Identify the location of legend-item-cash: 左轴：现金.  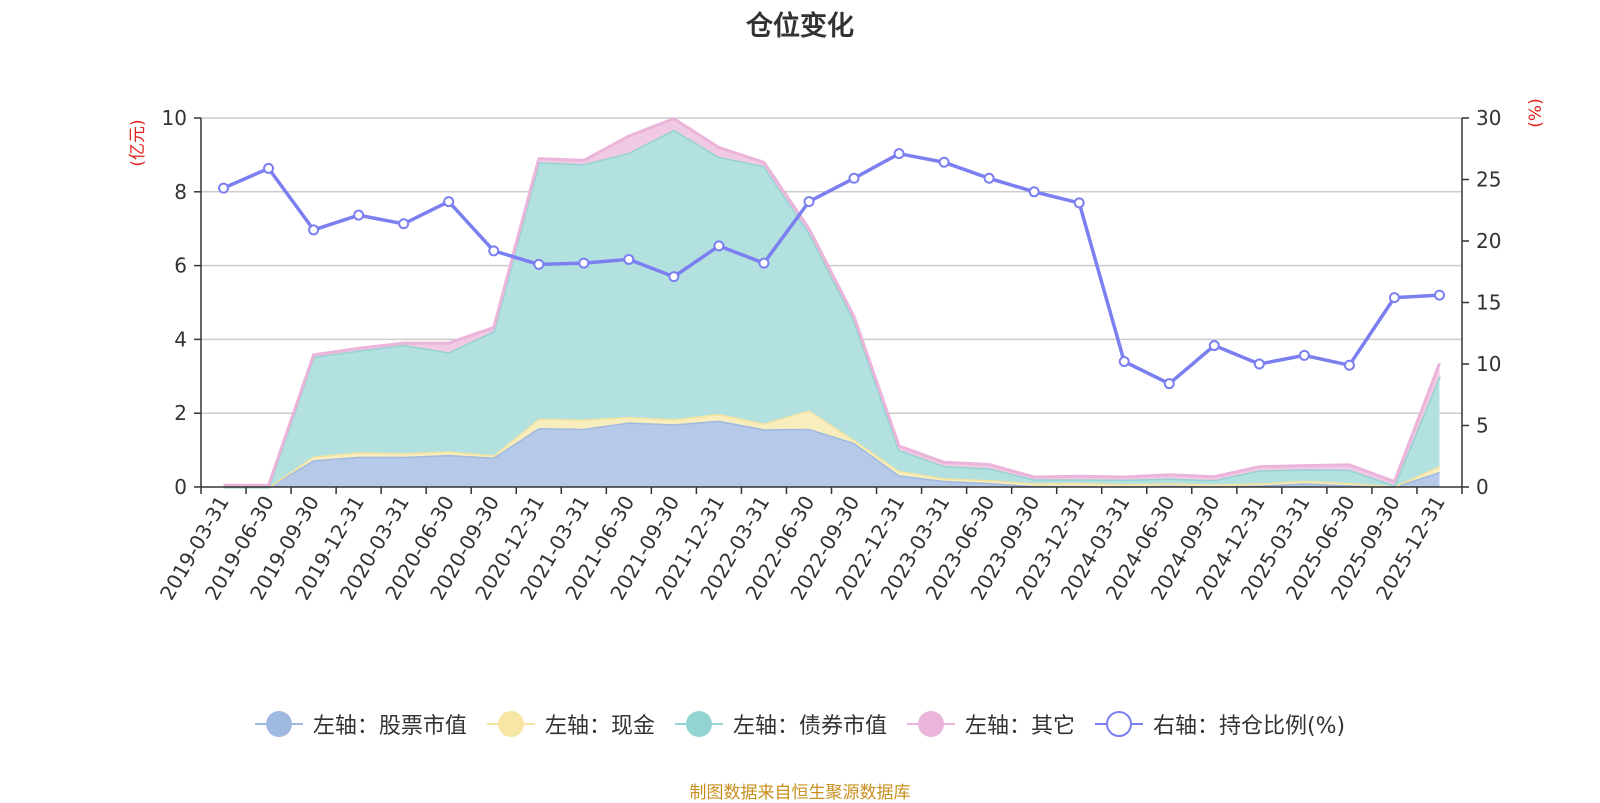
(570, 724).